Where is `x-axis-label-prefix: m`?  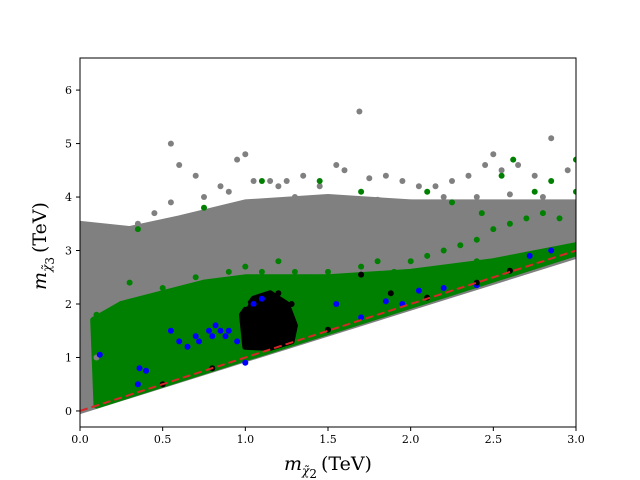 x-axis-label-prefix: m is located at coordinates (293, 464).